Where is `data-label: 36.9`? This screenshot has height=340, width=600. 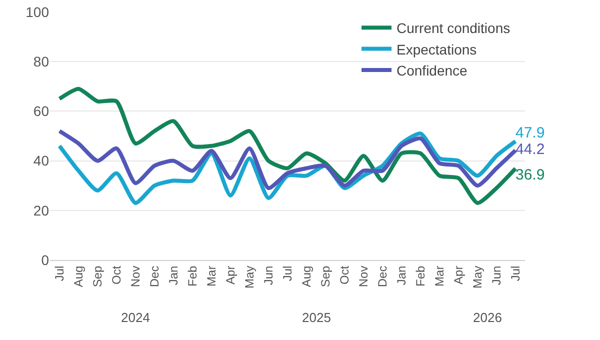
data-label: 36.9 is located at coordinates (530, 175).